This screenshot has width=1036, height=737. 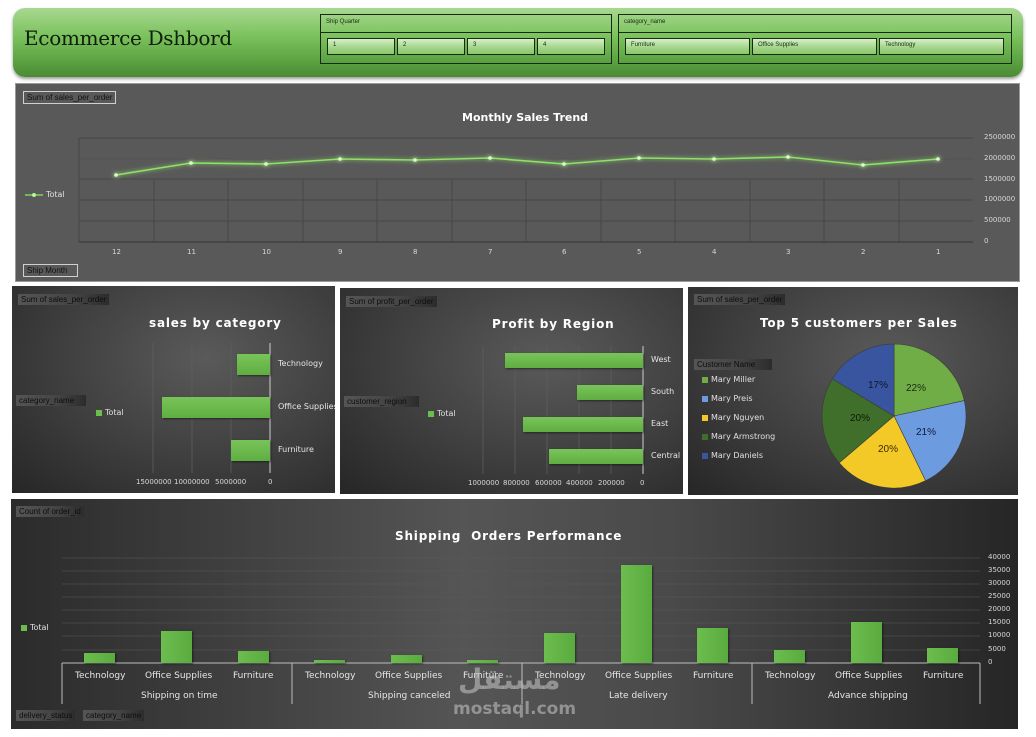 What do you see at coordinates (1000, 137) in the screenshot?
I see `y-tick: 2500000` at bounding box center [1000, 137].